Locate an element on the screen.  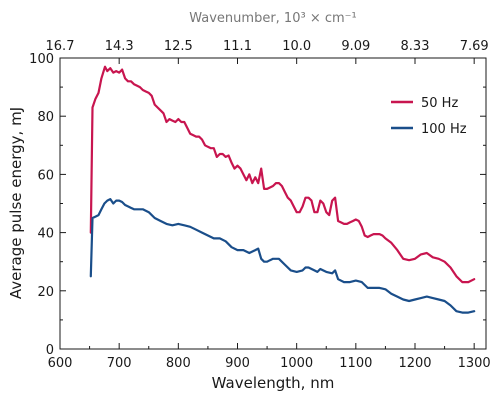
x2-tick-label: 9.09 is located at coordinates (355, 46).